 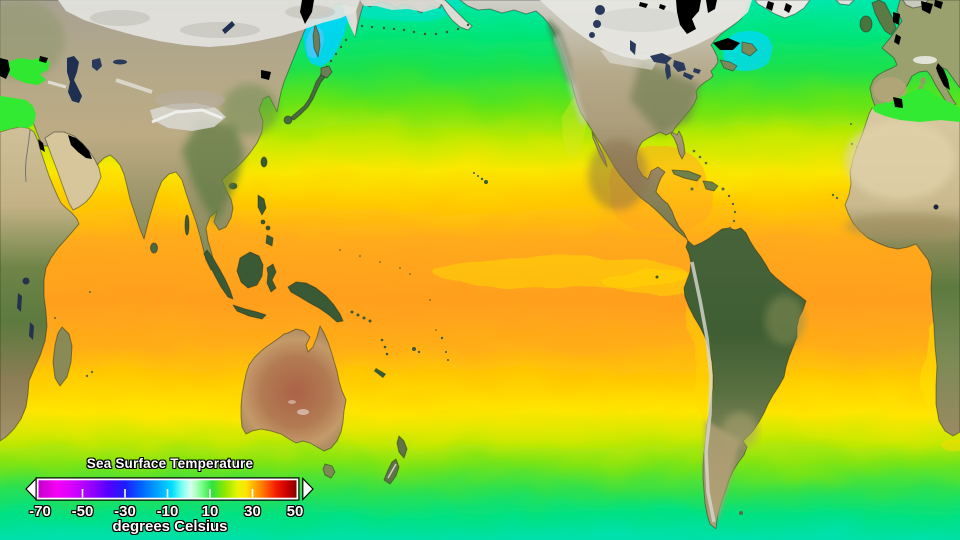 I want to click on vanuatu-islands, so click(x=382, y=340).